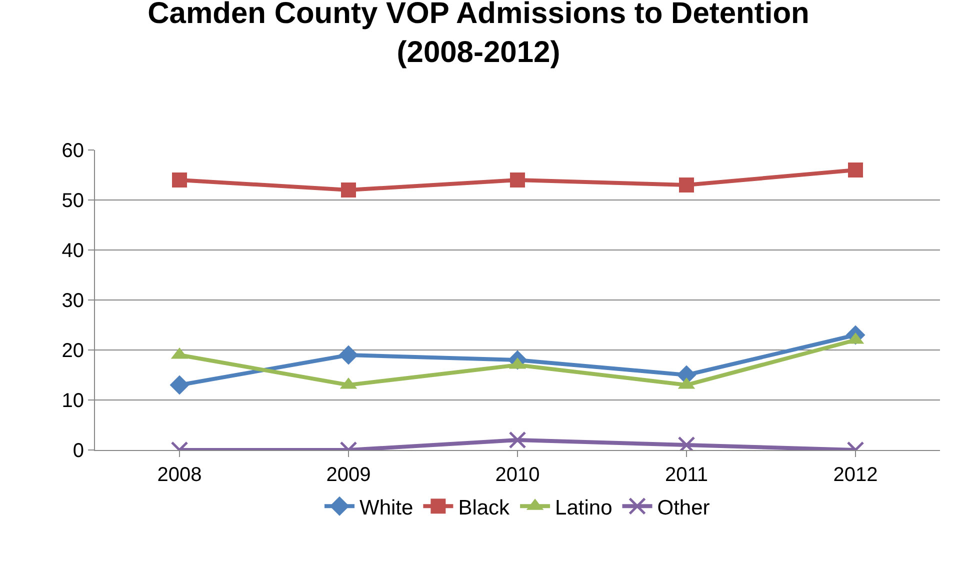 Image resolution: width=957 pixels, height=577 pixels. Describe the element at coordinates (78, 451) in the screenshot. I see `y-tick-label: 0` at that location.